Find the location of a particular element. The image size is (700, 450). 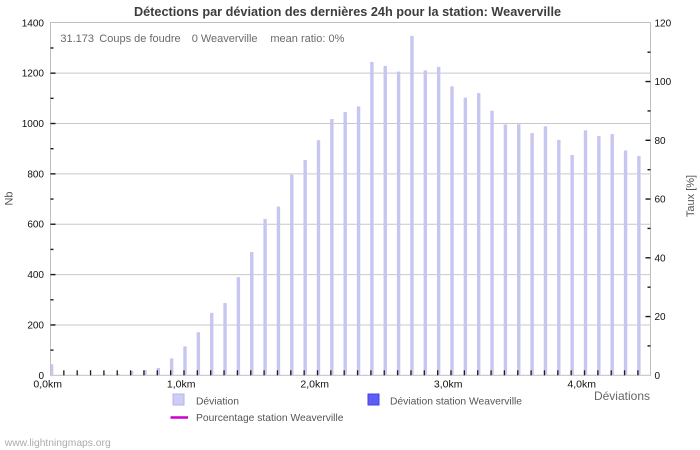

svg-text: 100 is located at coordinates (663, 82).